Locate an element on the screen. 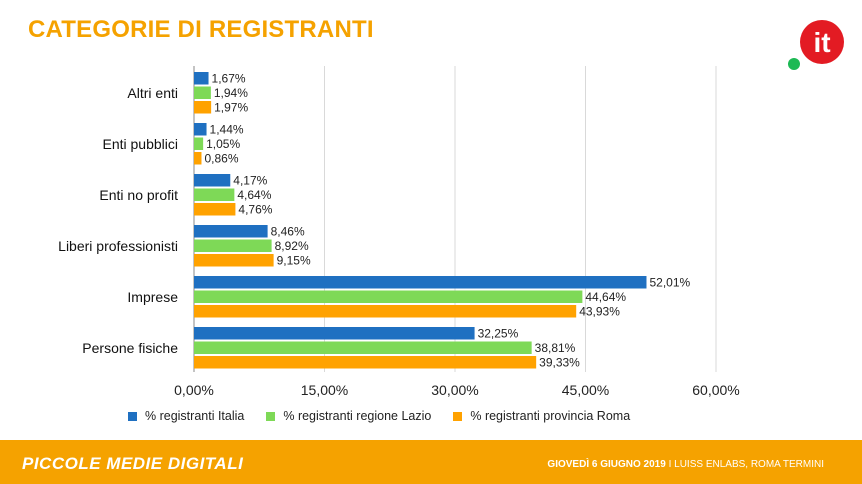 The image size is (862, 484). x-tick-label-4: 60,00% is located at coordinates (715, 390).